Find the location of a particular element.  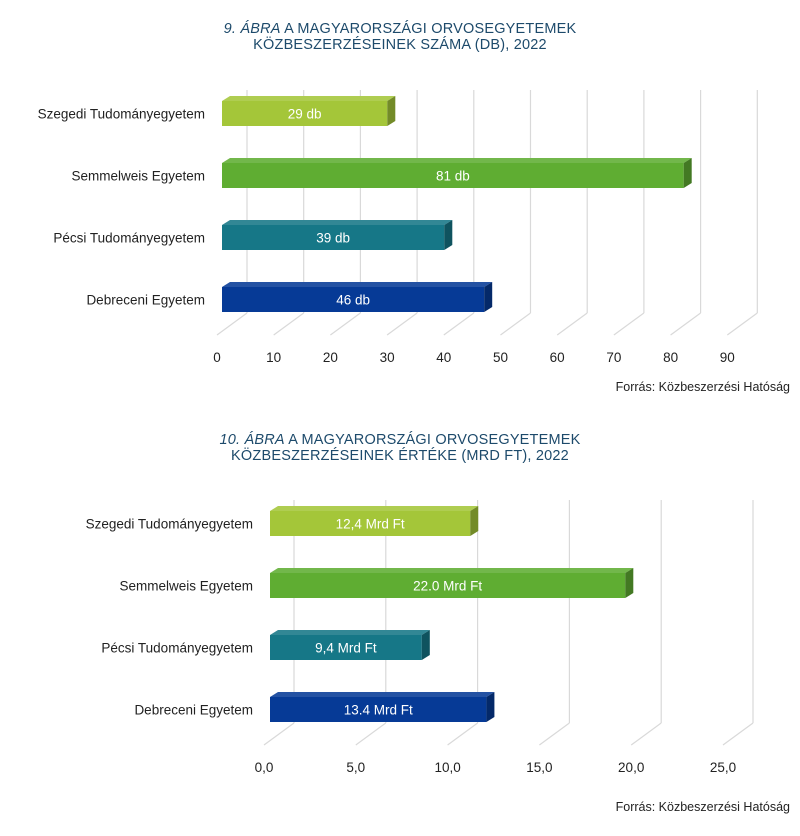

chart2-data-label: 13.4 Mrd Ft is located at coordinates (378, 710).